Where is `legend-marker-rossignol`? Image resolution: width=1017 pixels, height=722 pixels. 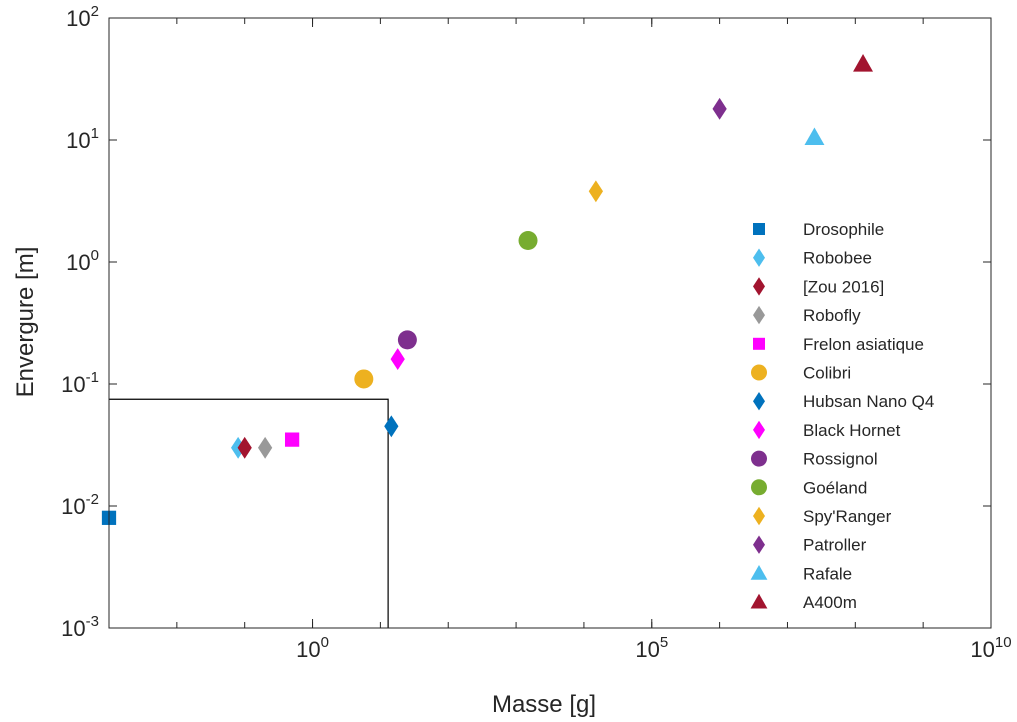
legend-marker-rossignol is located at coordinates (759, 458).